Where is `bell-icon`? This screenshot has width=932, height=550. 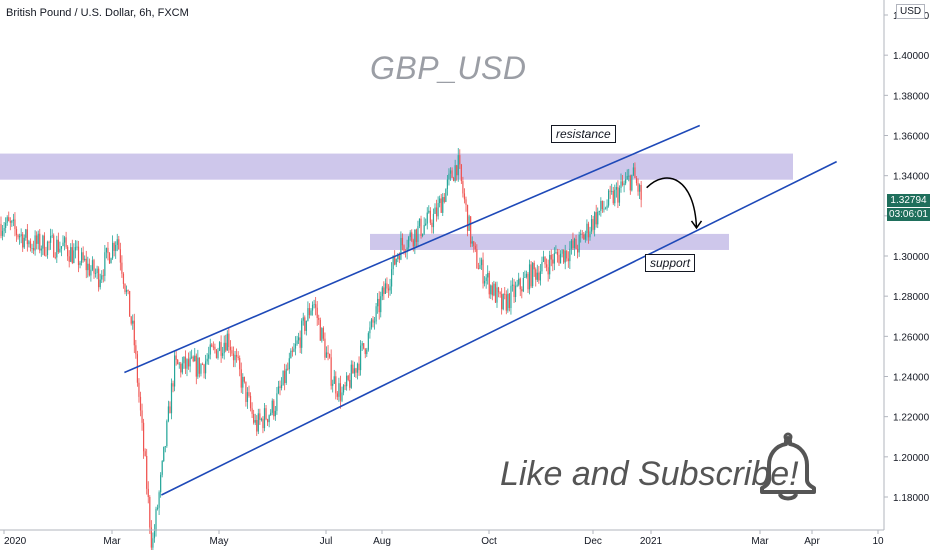 bell-icon is located at coordinates (788, 467).